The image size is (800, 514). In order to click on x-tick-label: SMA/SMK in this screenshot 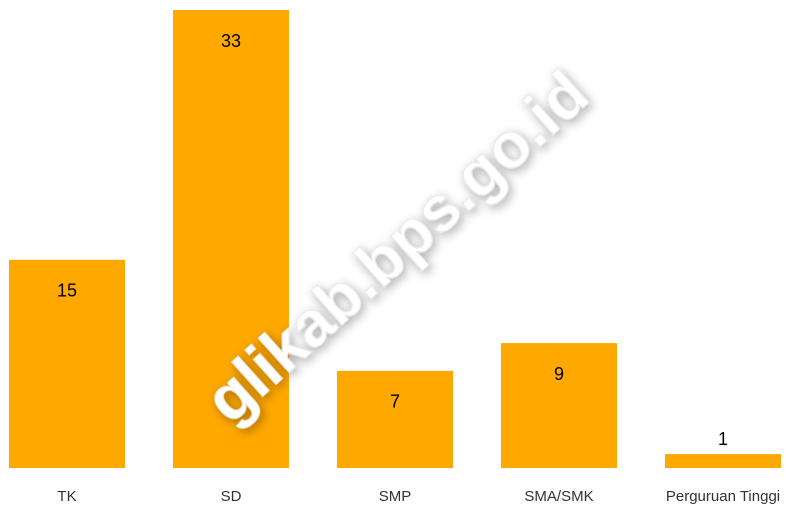, I will do `click(558, 496)`.